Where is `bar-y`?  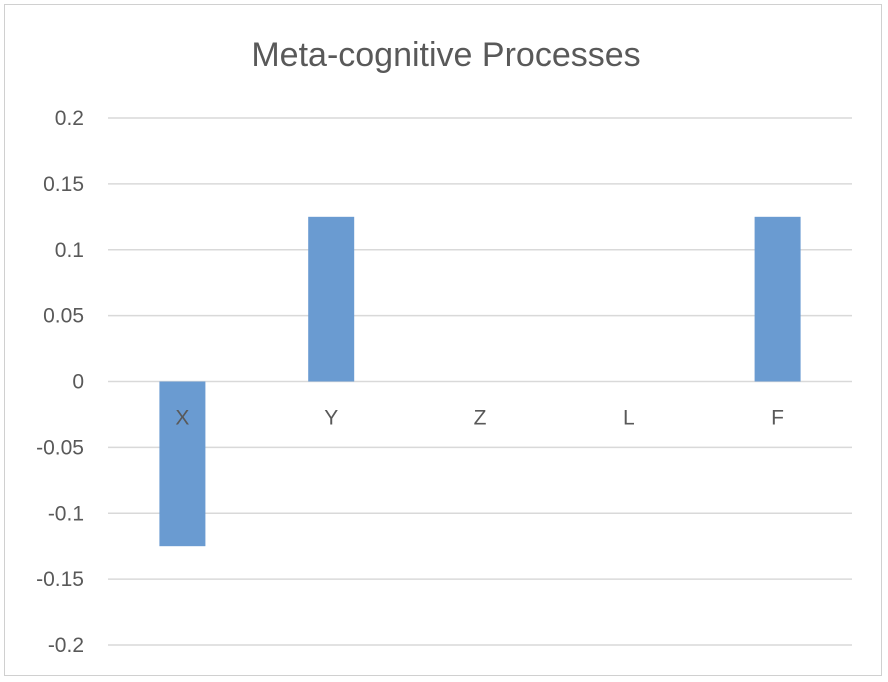 bar-y is located at coordinates (331, 299).